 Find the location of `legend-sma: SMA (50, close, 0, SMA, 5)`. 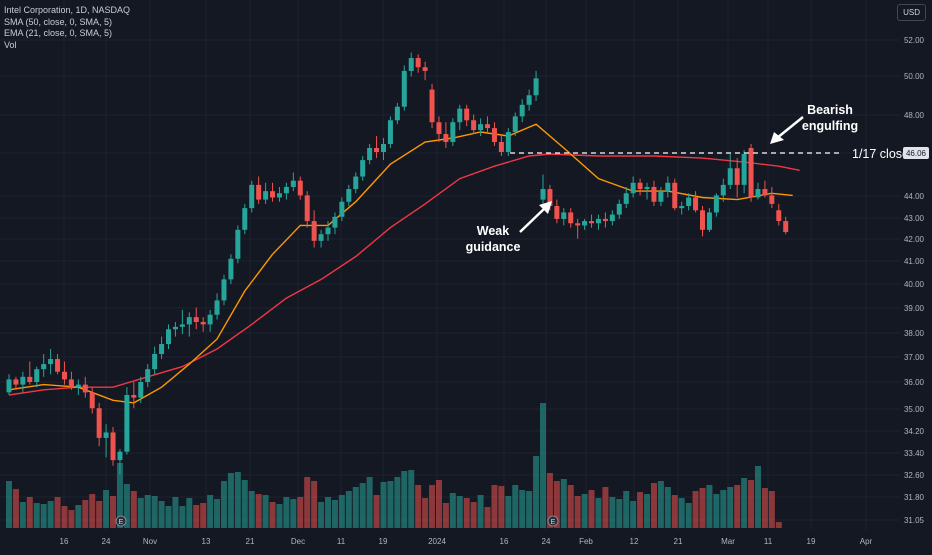

legend-sma: SMA (50, close, 0, SMA, 5) is located at coordinates (58, 21).